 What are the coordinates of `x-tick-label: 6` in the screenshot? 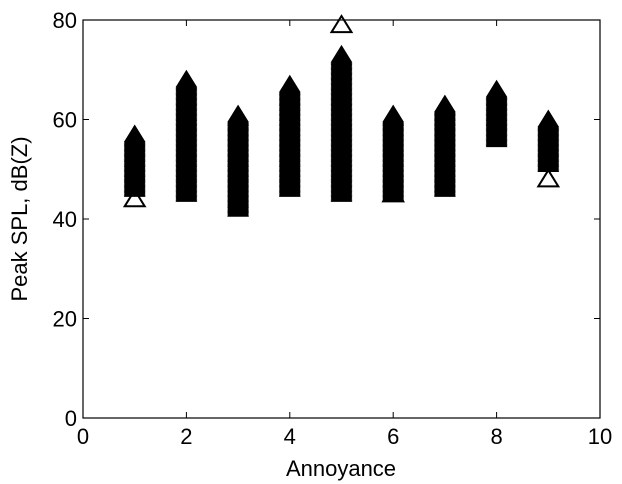 It's located at (393, 436).